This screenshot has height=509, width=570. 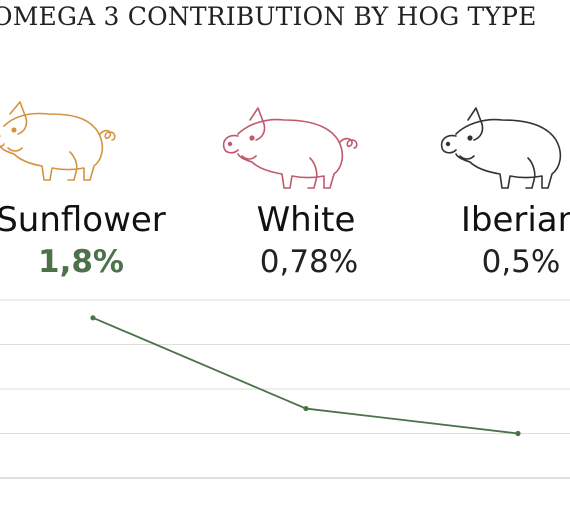 What do you see at coordinates (306, 220) in the screenshot?
I see `hog-name-white: White` at bounding box center [306, 220].